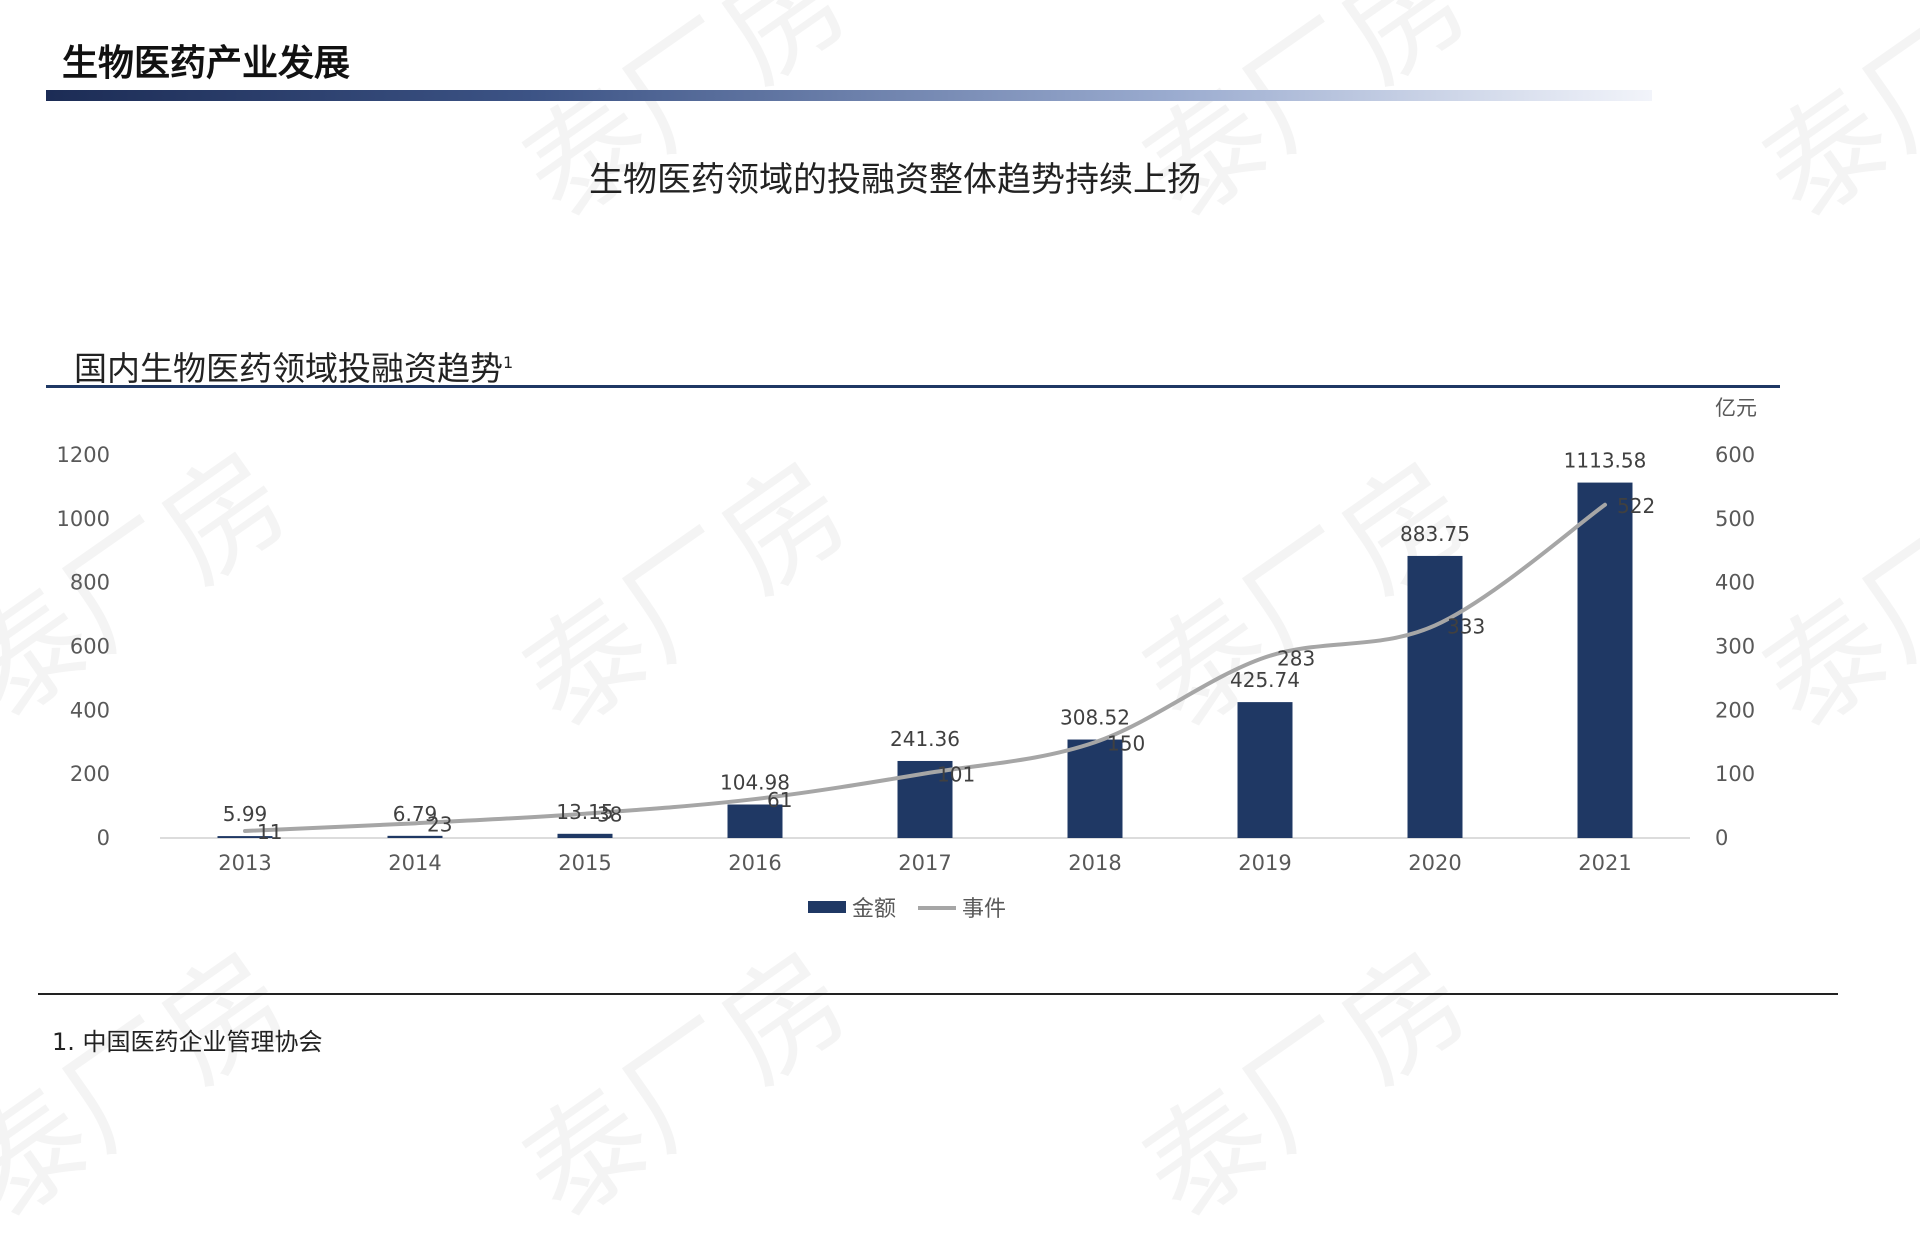 The image size is (1920, 1252). I want to click on line-data-label: 23, so click(439, 824).